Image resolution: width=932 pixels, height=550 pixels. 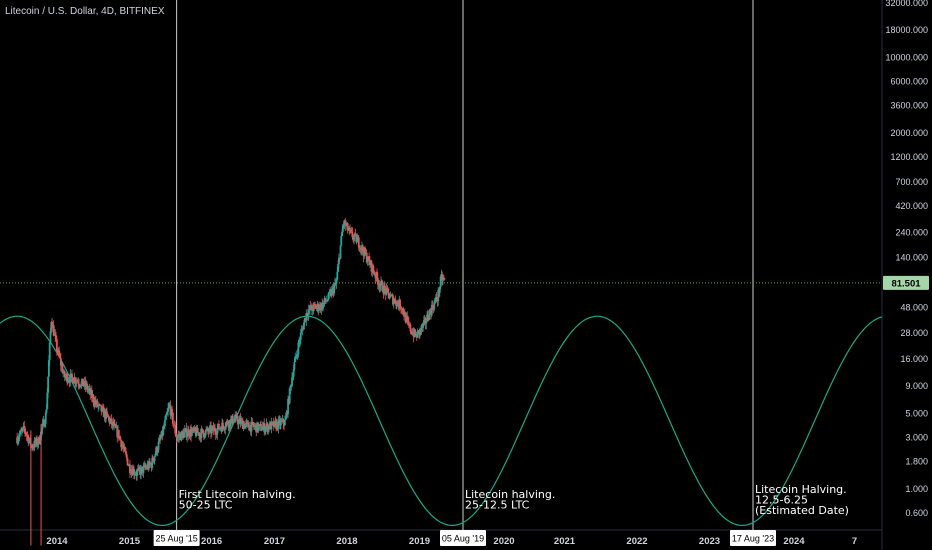 I want to click on halving-date-badge: 17 Aug '23, so click(x=753, y=538).